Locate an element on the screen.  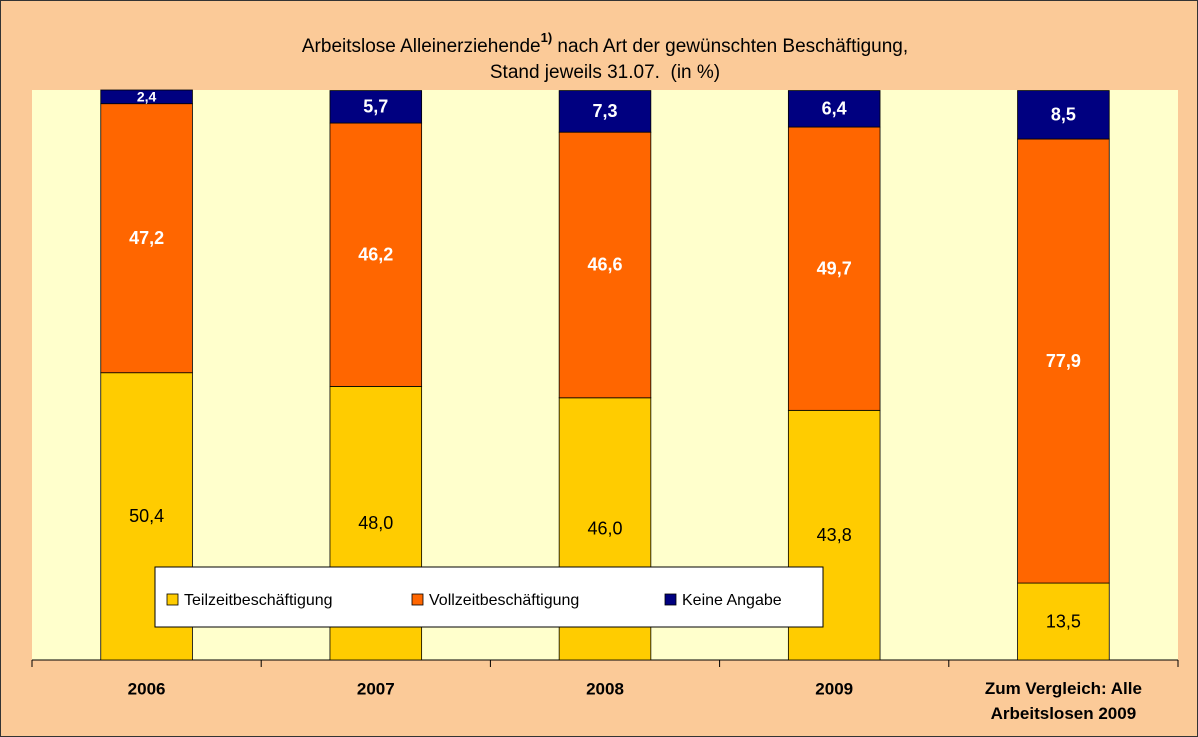
value-label: 8,5 is located at coordinates (1063, 115).